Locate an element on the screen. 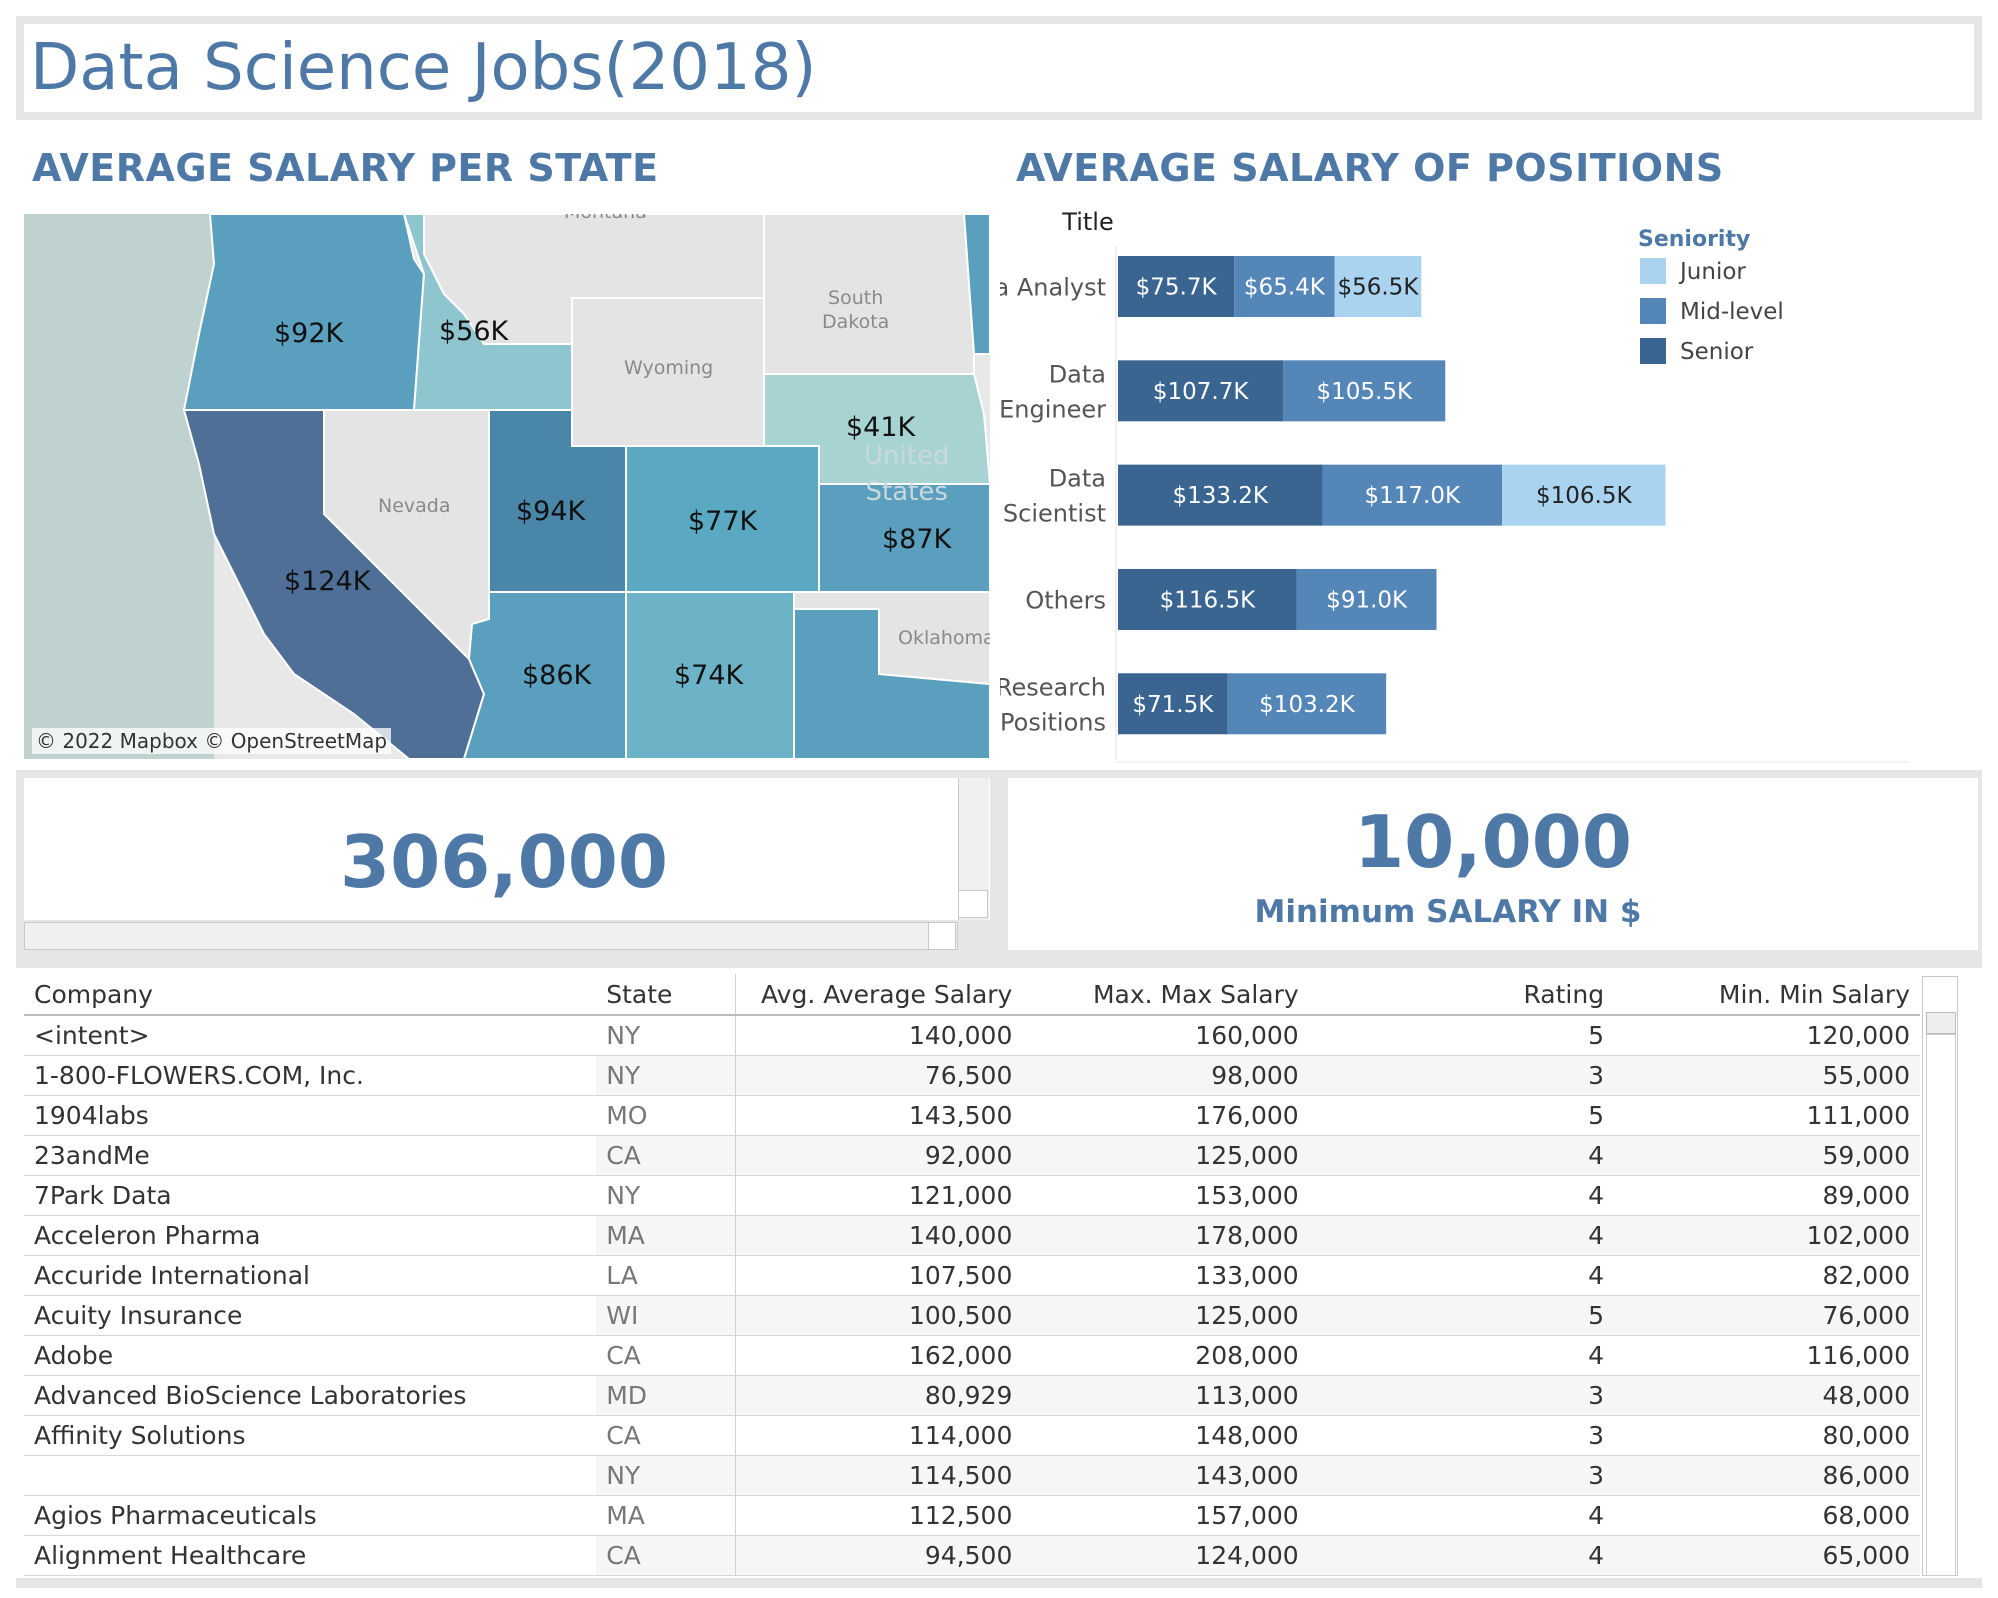  cell-min-salary: 89,000 is located at coordinates (1767, 1195).